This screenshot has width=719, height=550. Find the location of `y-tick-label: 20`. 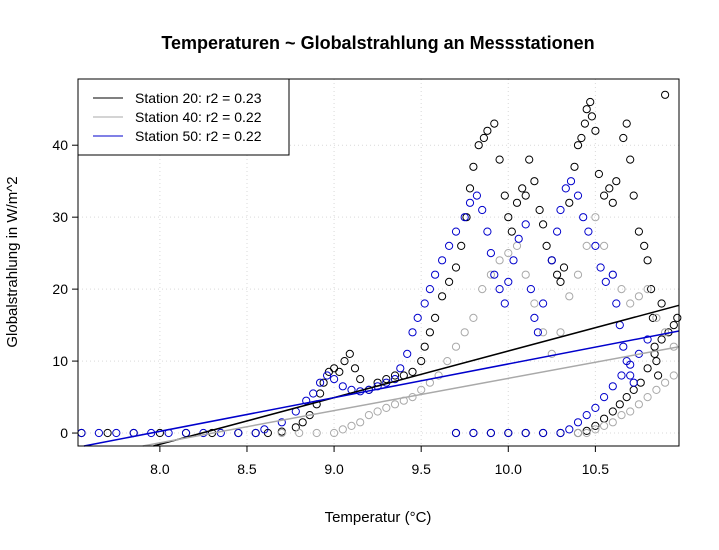

y-tick-label: 20 is located at coordinates (60, 289).